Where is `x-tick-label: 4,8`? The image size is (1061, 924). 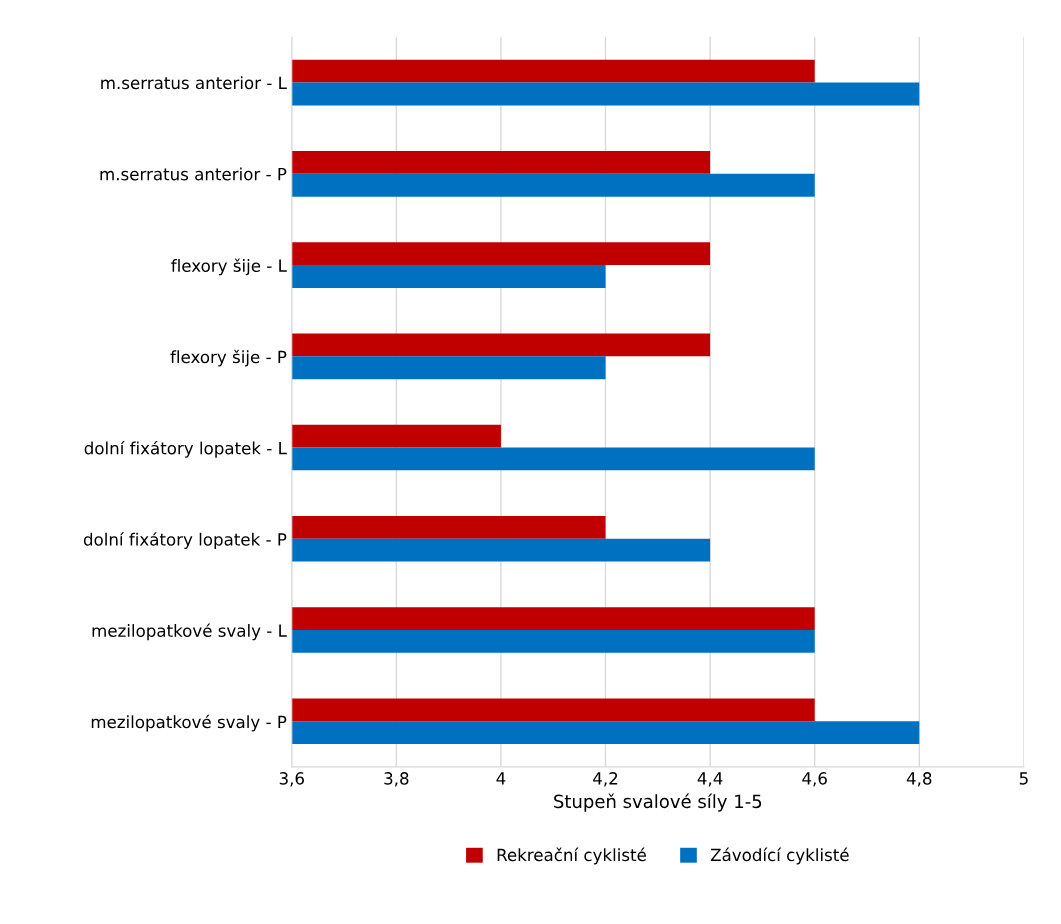 x-tick-label: 4,8 is located at coordinates (919, 779).